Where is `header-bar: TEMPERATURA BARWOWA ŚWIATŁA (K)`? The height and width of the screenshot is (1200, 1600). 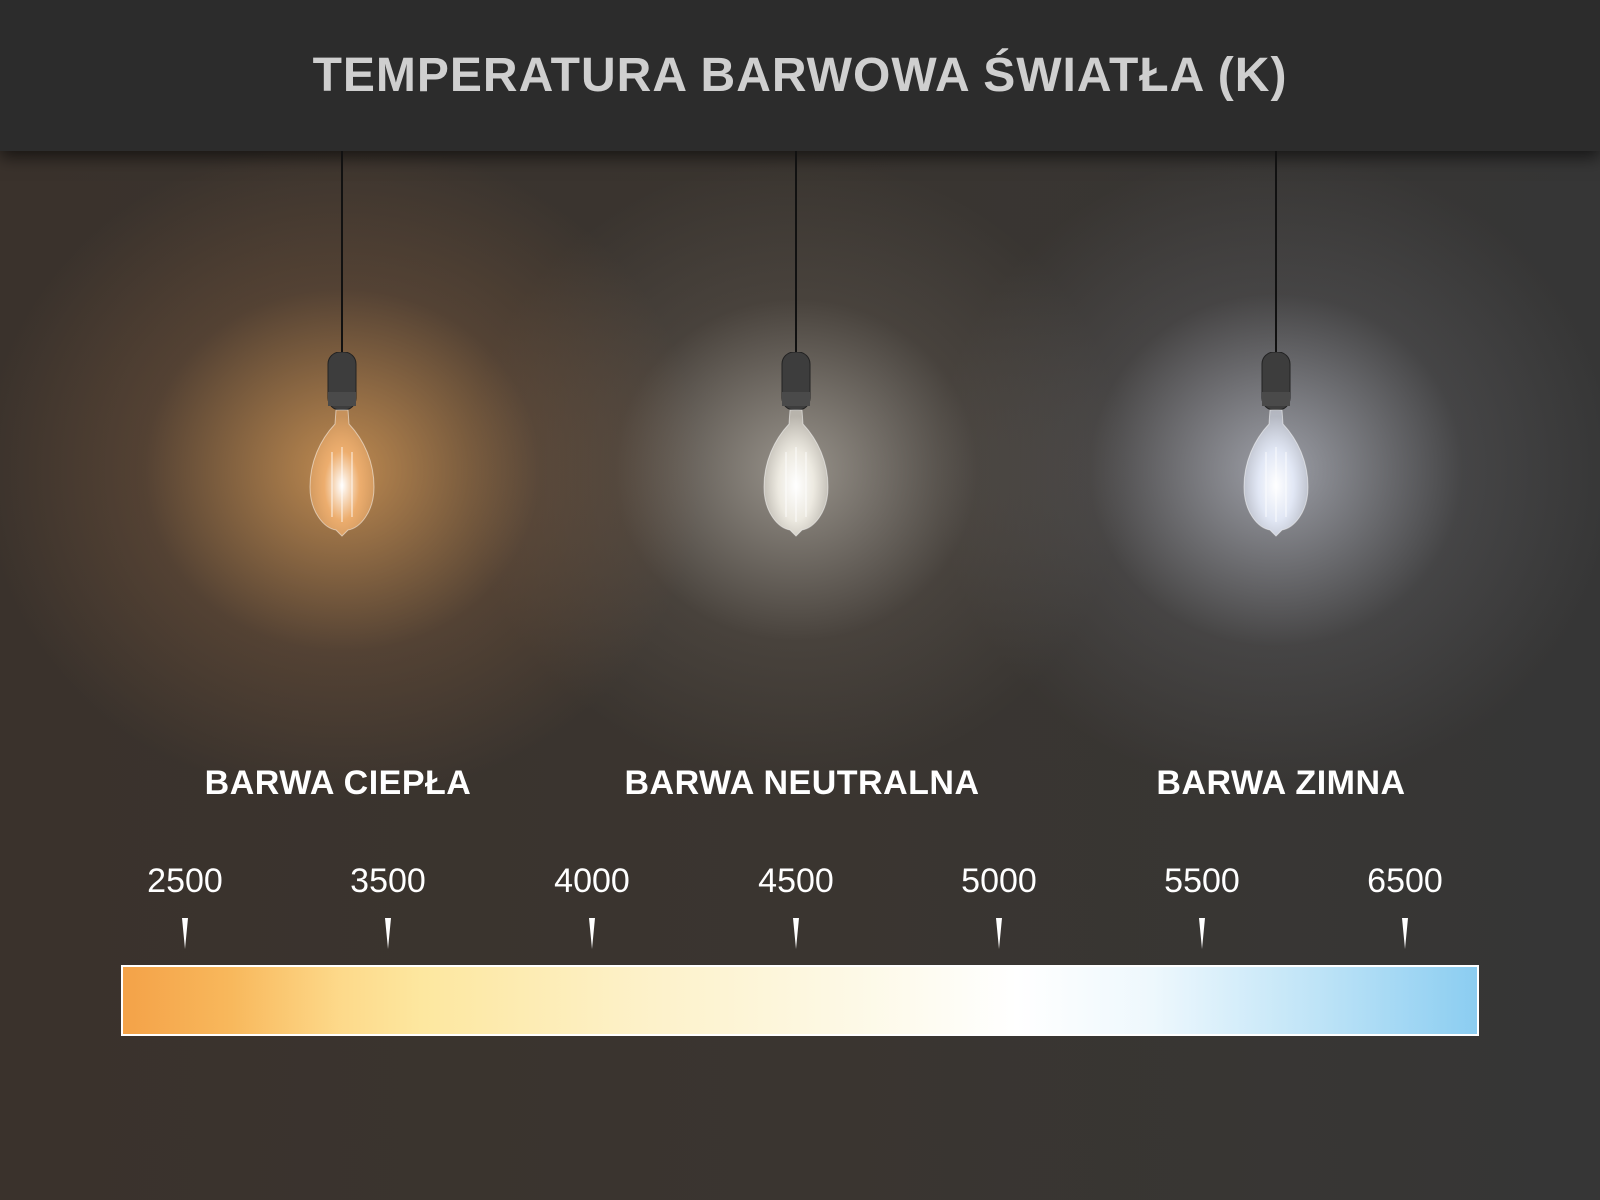 header-bar: TEMPERATURA BARWOWA ŚWIATŁA (K) is located at coordinates (800, 75).